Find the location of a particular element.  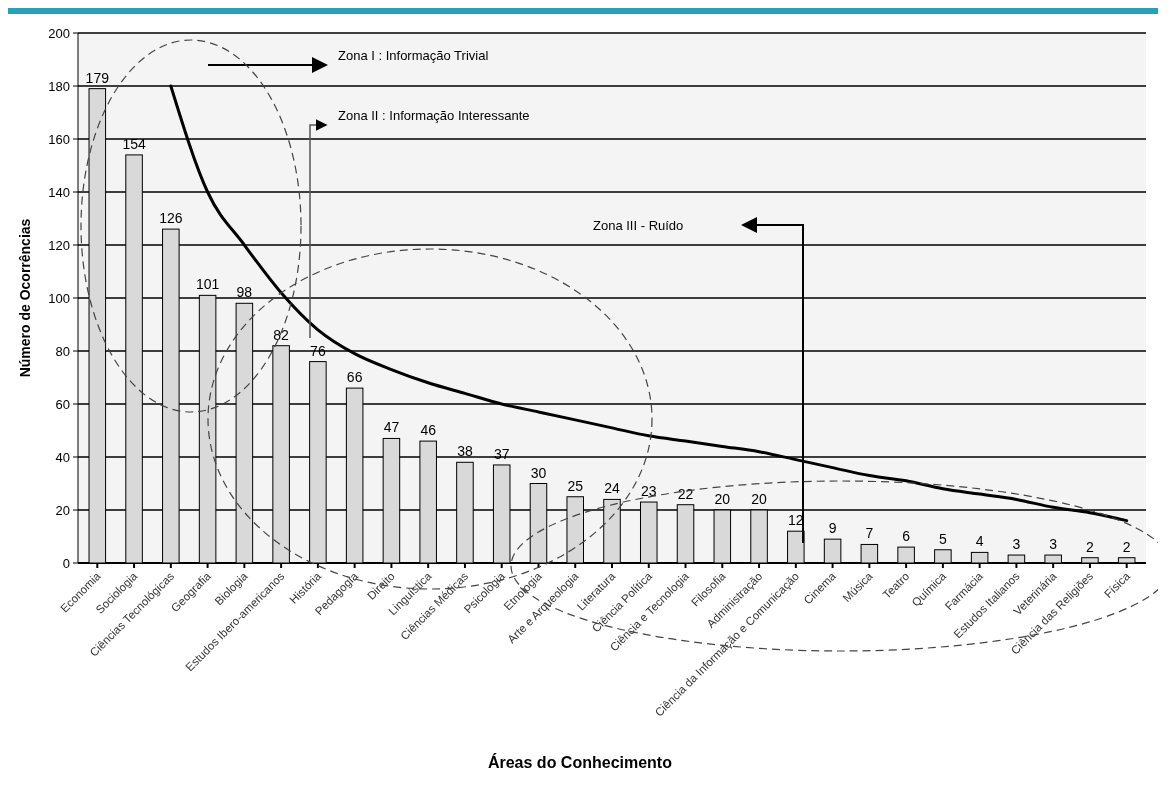

y-tick-label: 120 is located at coordinates (59, 245).